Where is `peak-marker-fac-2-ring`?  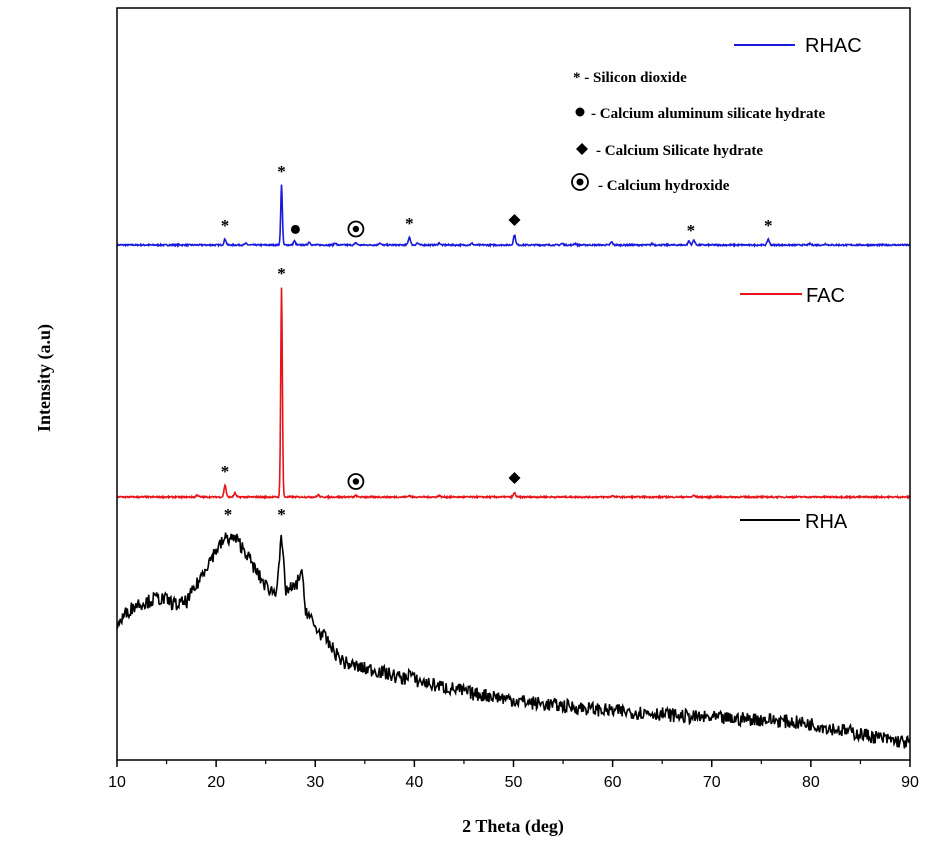
peak-marker-fac-2-ring is located at coordinates (356, 481).